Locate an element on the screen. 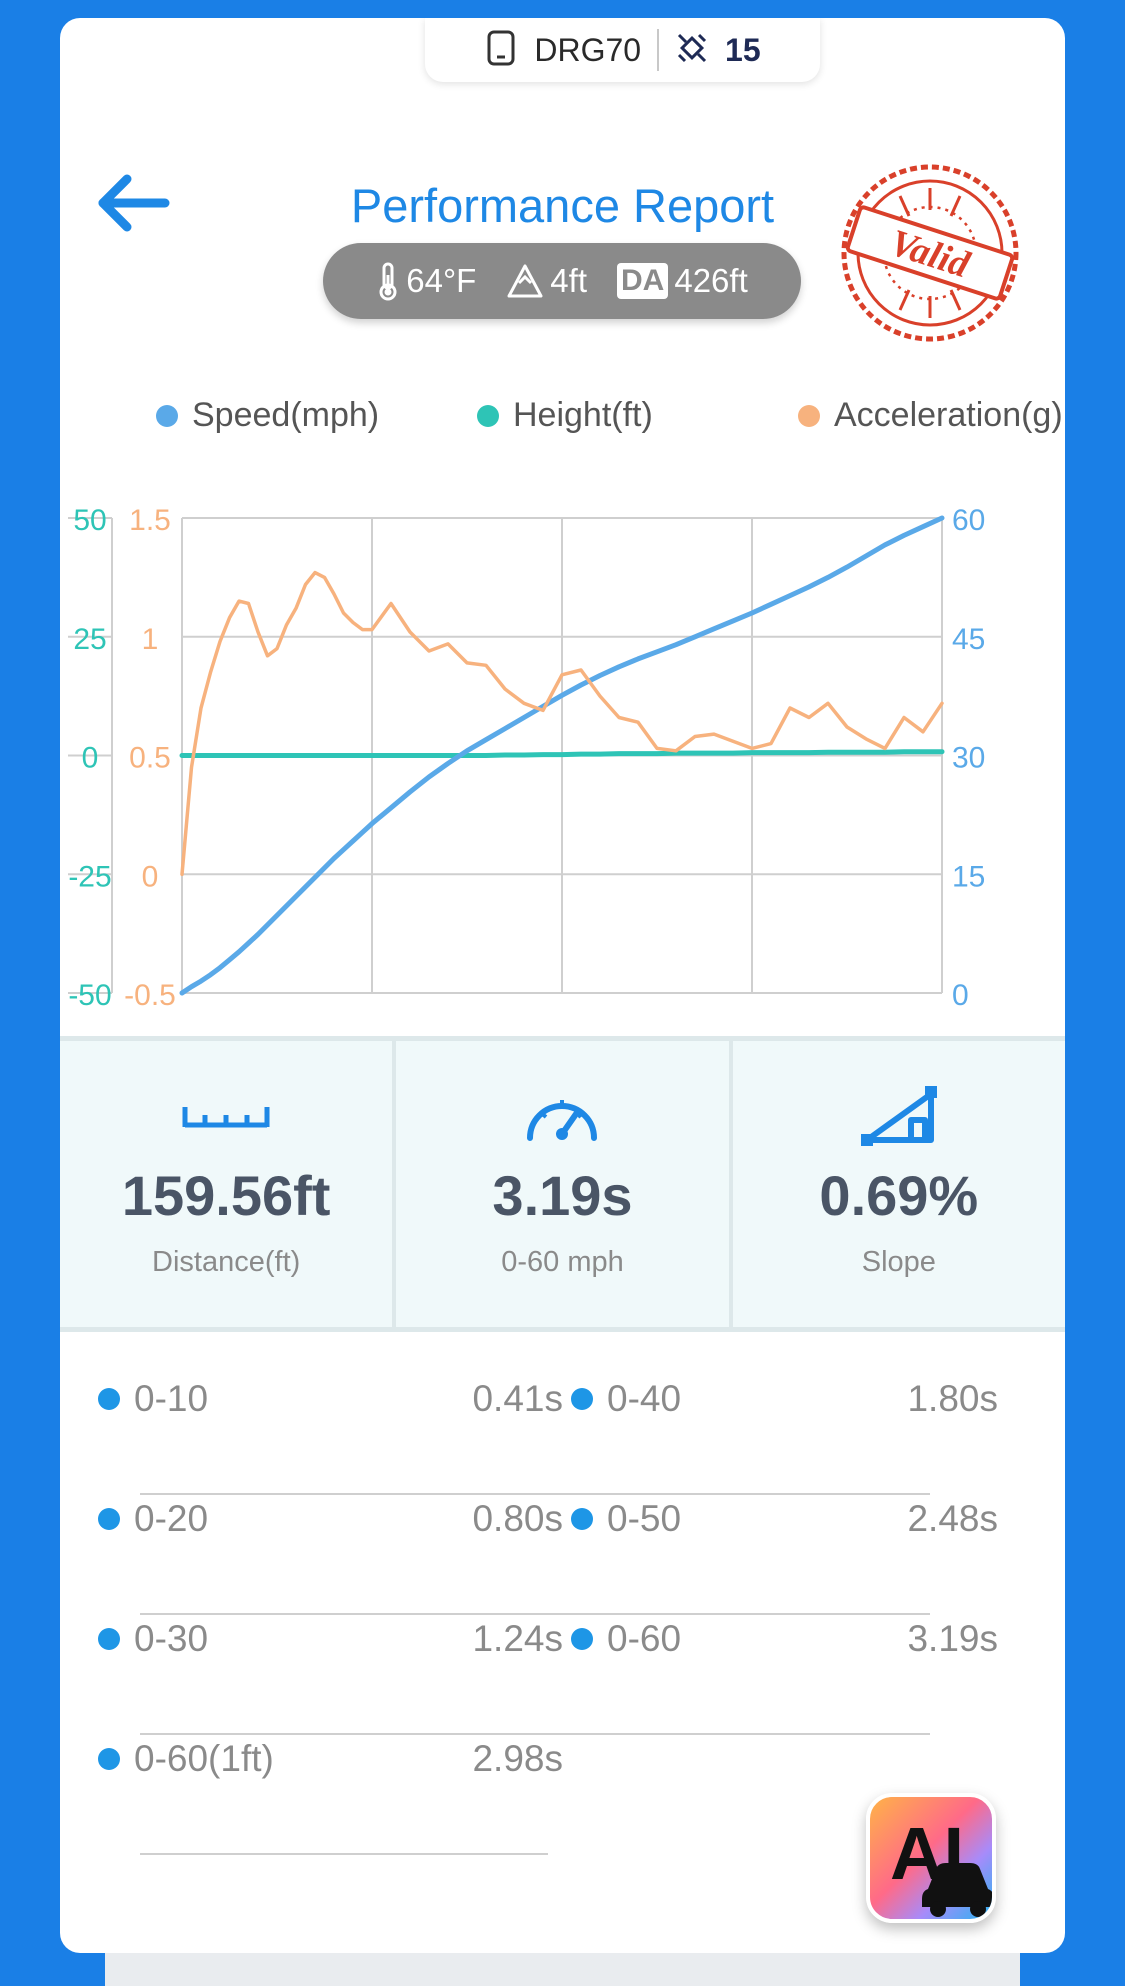 The width and height of the screenshot is (1125, 1986). split-value: 3.19s is located at coordinates (952, 1638).